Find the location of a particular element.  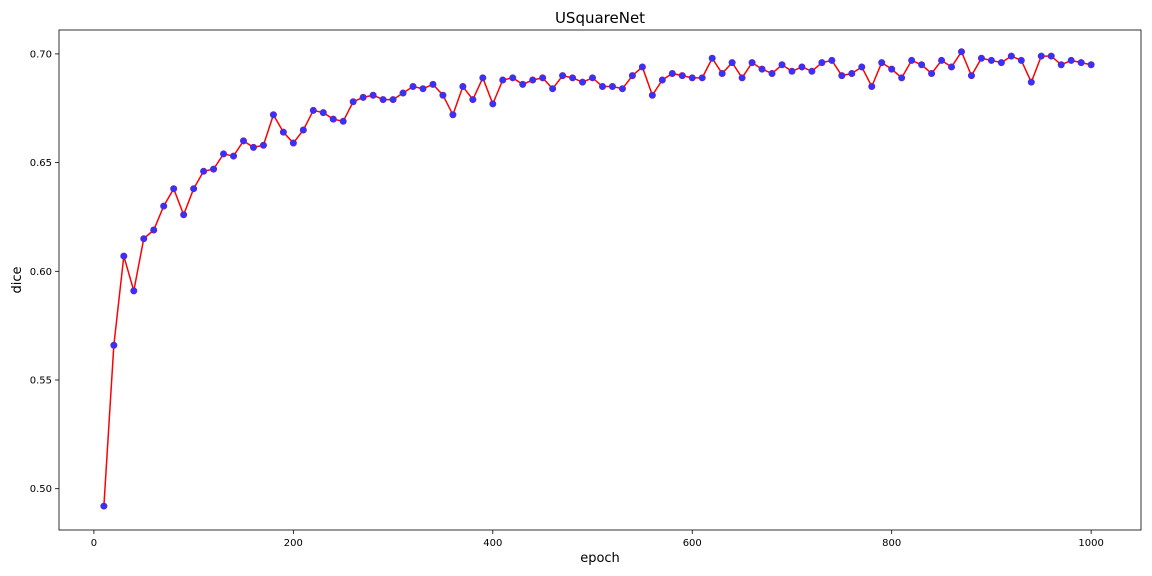

y-tick-label: 0.50 is located at coordinates (41, 489).